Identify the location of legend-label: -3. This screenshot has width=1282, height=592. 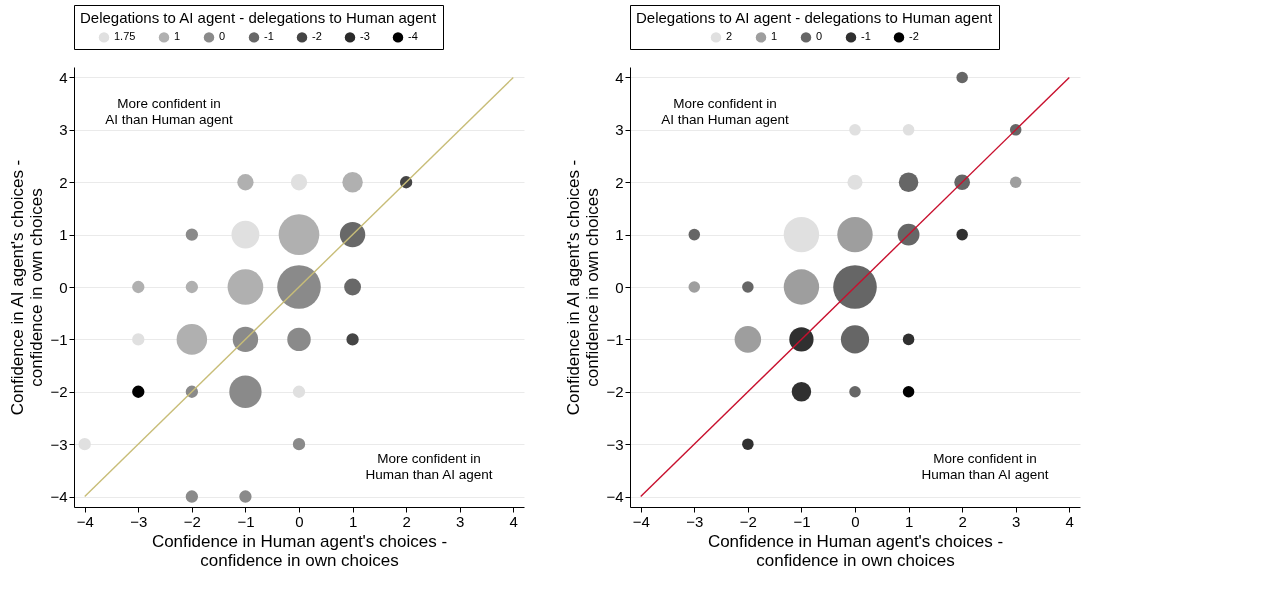
(365, 36).